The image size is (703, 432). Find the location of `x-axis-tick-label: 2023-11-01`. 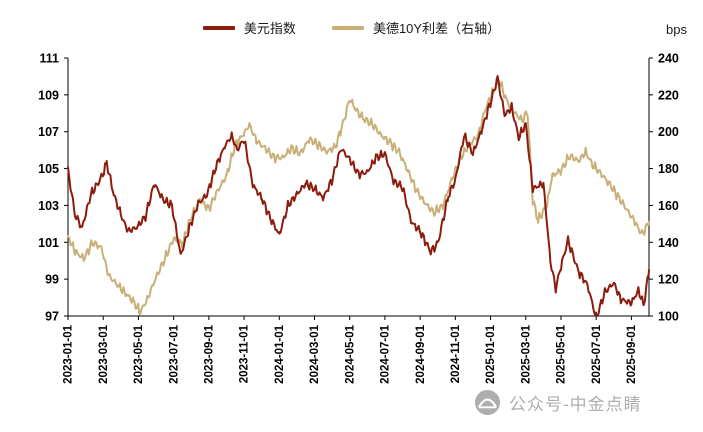

x-axis-tick-label: 2023-11-01 is located at coordinates (245, 353).